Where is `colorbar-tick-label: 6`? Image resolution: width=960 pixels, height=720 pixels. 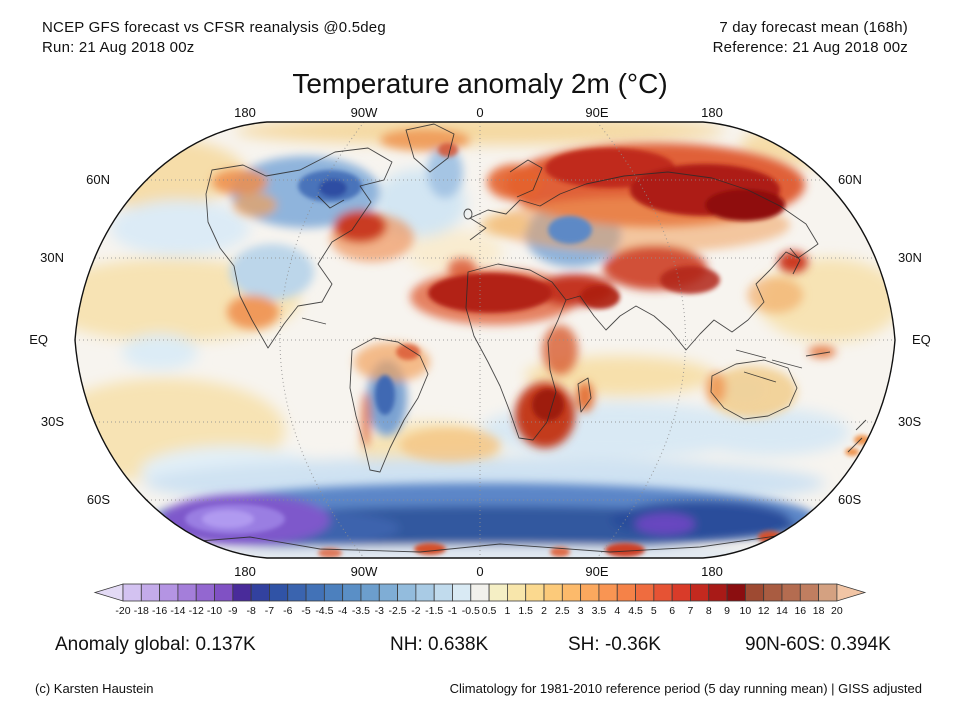 colorbar-tick-label: 6 is located at coordinates (672, 611).